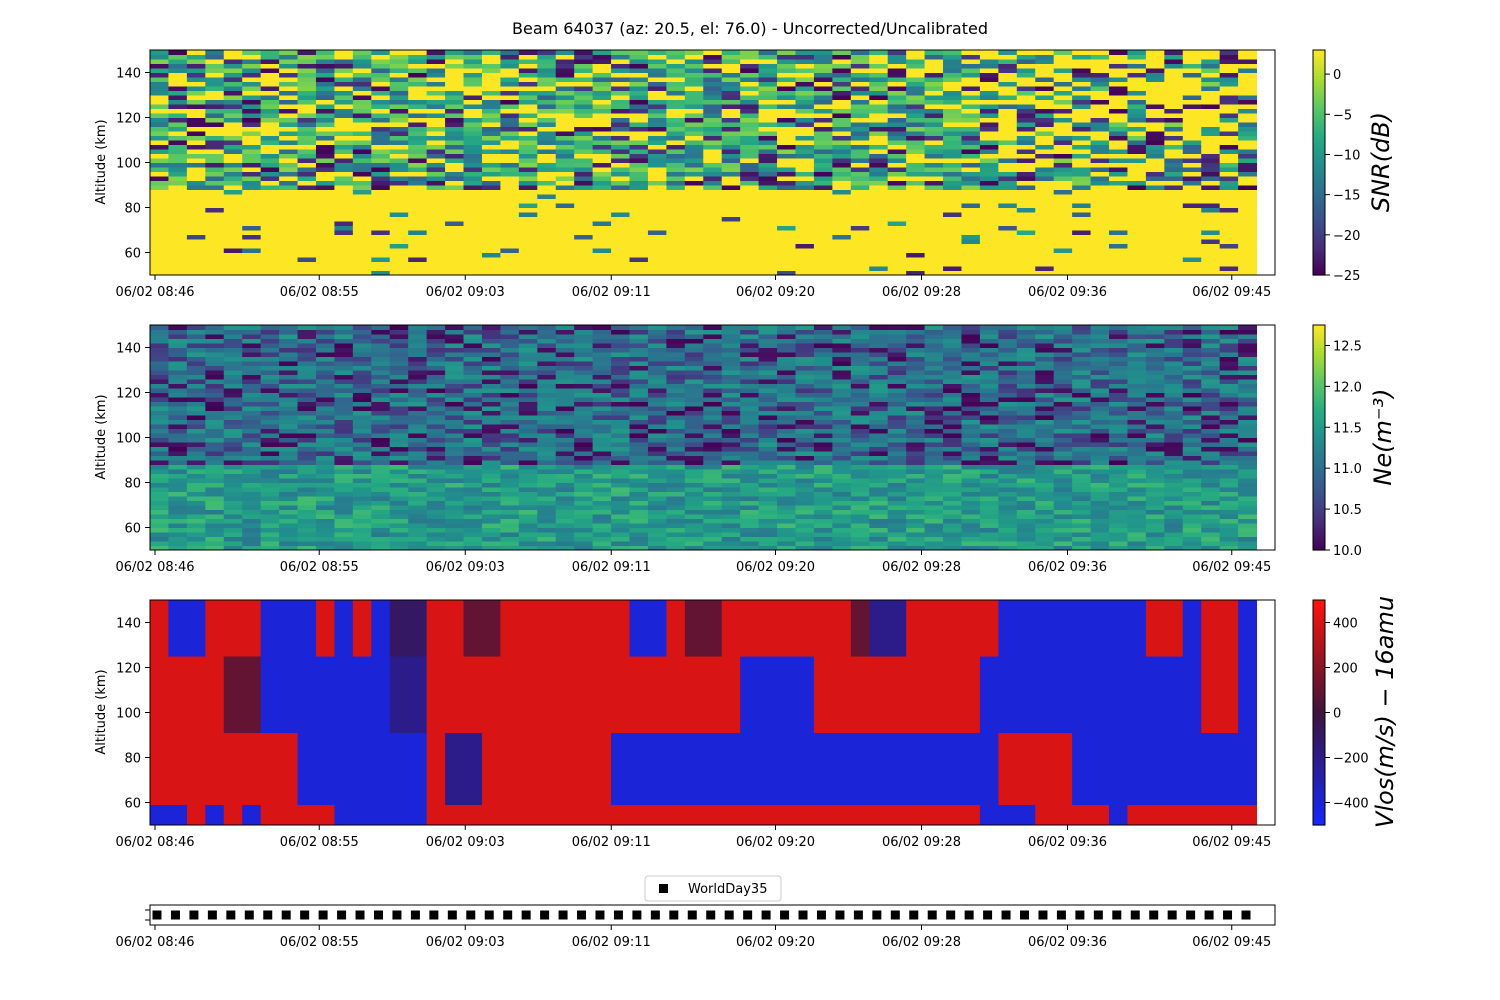 The height and width of the screenshot is (1000, 1500). What do you see at coordinates (1319, 144) in the screenshot?
I see `colorbar-segment` at bounding box center [1319, 144].